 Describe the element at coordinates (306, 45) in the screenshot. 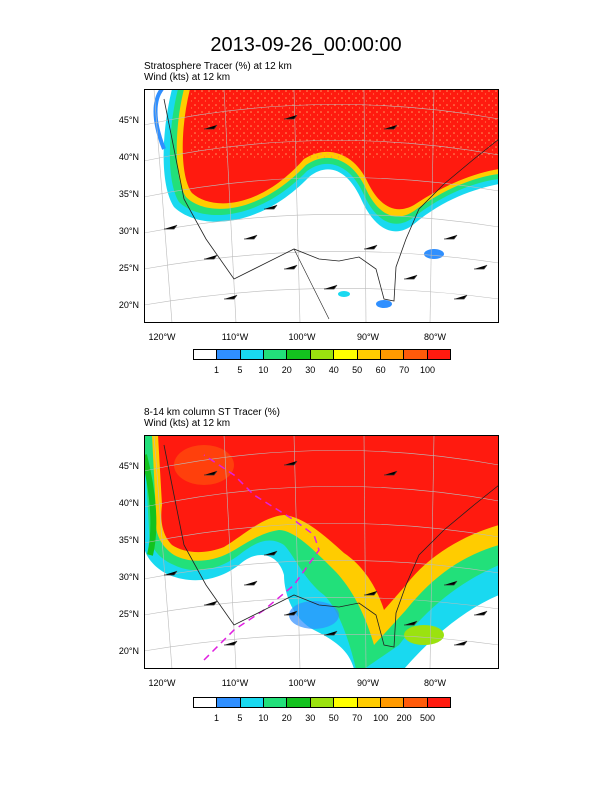

I see `page-title: 2013-09-26_00:00:00` at that location.